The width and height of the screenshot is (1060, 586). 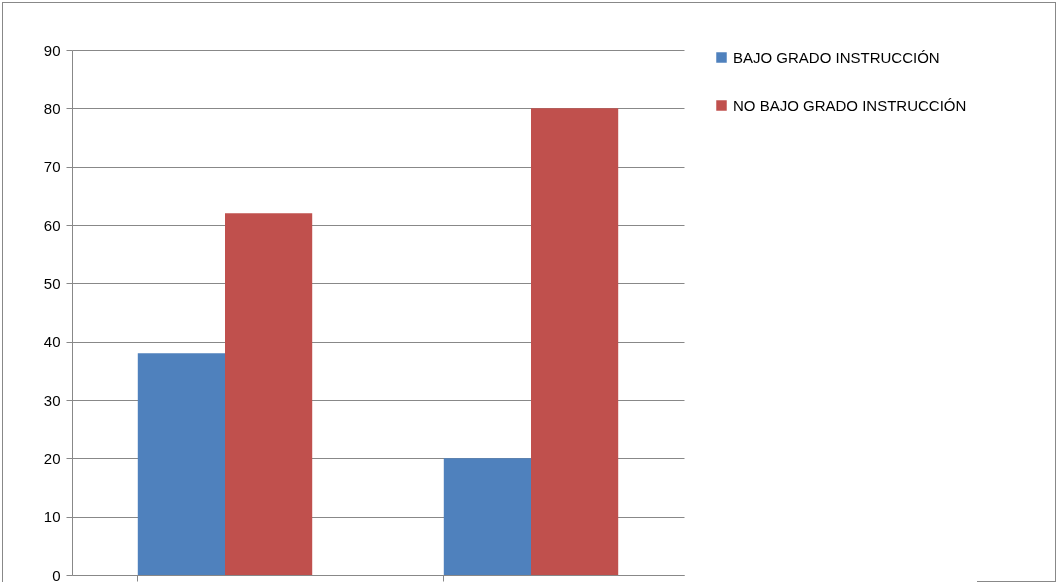 I want to click on legend-label: BAJO GRADO INSTRUCCIÓN, so click(x=836, y=57).